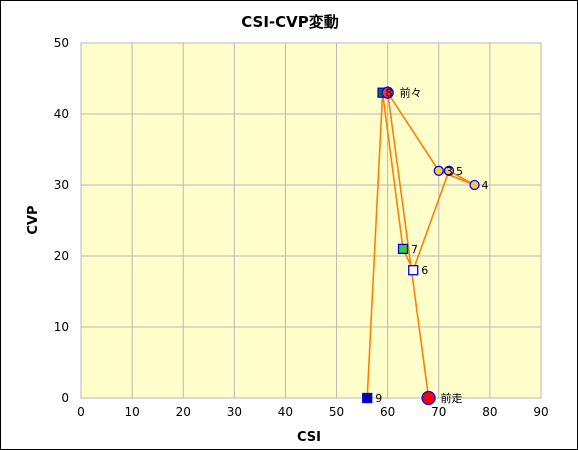  I want to click on x-tick-label: 80, so click(489, 412).